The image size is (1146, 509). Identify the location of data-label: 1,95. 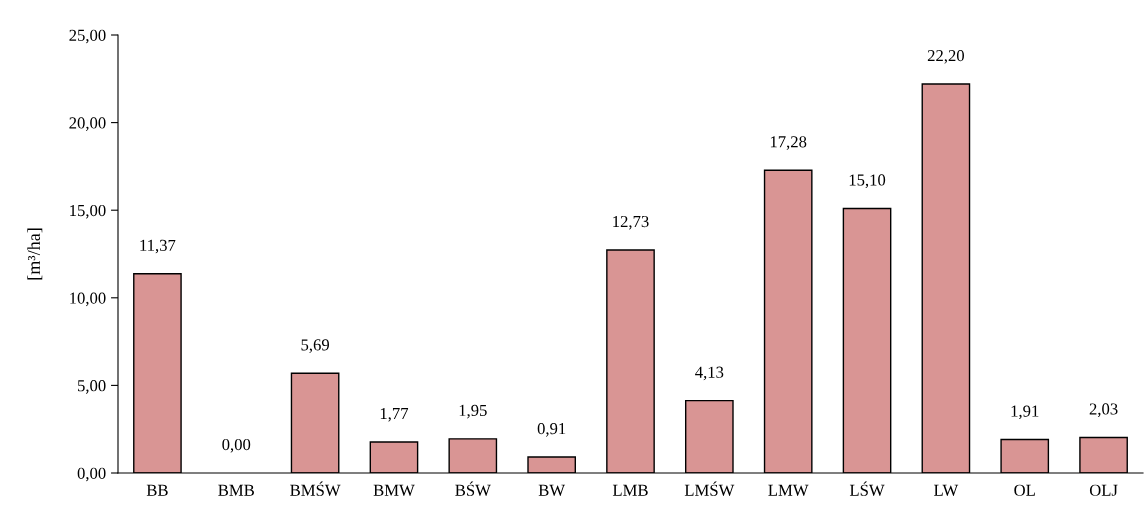
(473, 411).